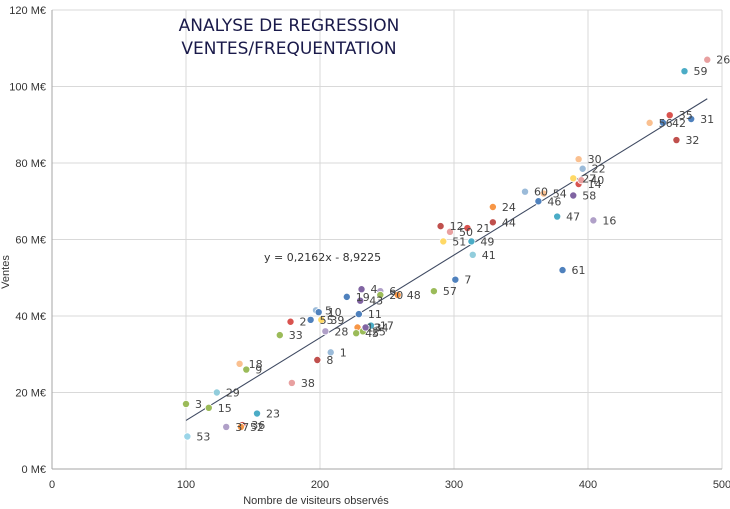 Image resolution: width=730 pixels, height=509 pixels. Describe the element at coordinates (273, 414) in the screenshot. I see `point-label-23: 23` at that location.